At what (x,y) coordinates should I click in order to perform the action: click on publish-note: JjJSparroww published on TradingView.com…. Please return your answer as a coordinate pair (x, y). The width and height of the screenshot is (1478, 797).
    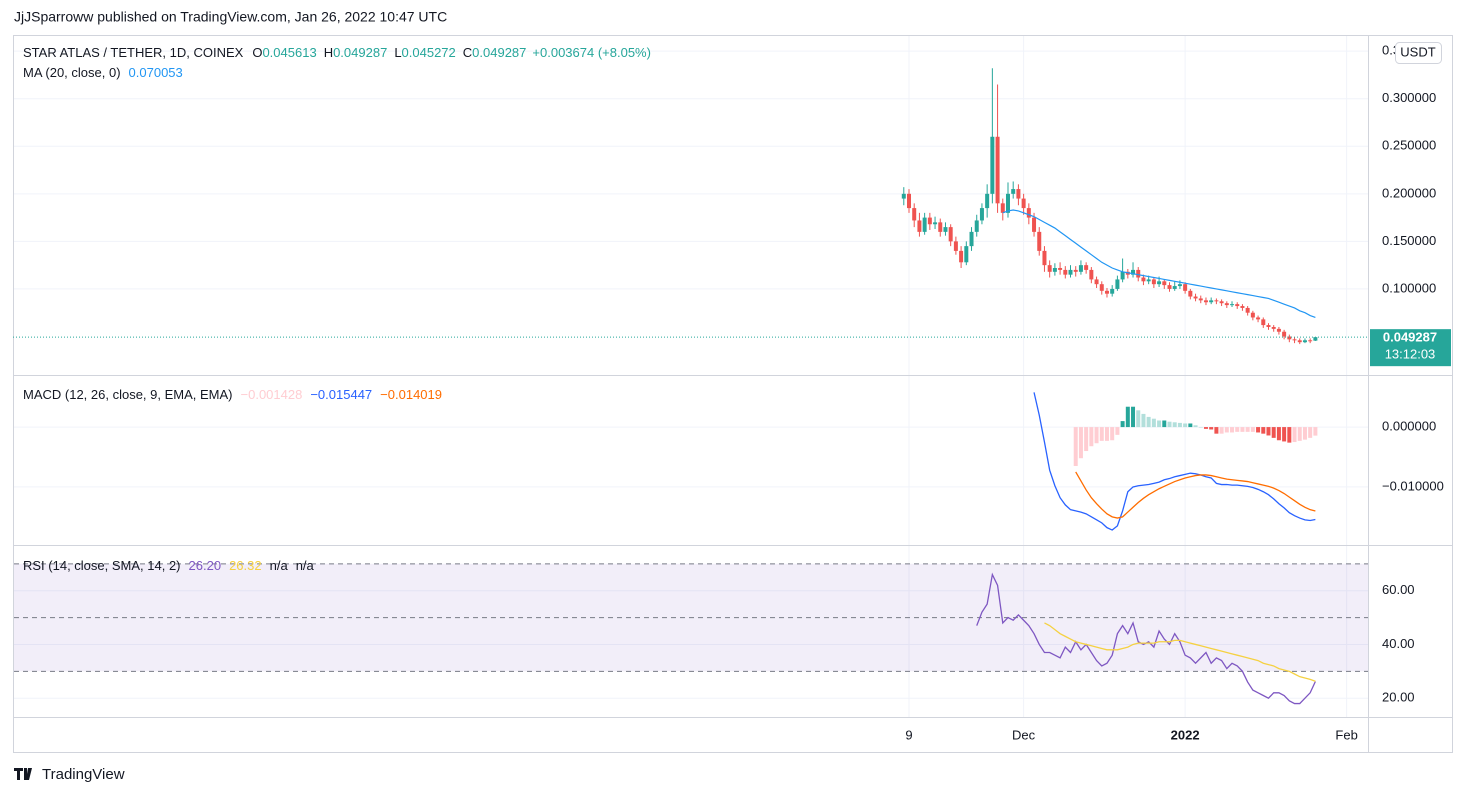
    Looking at the image, I should click on (230, 17).